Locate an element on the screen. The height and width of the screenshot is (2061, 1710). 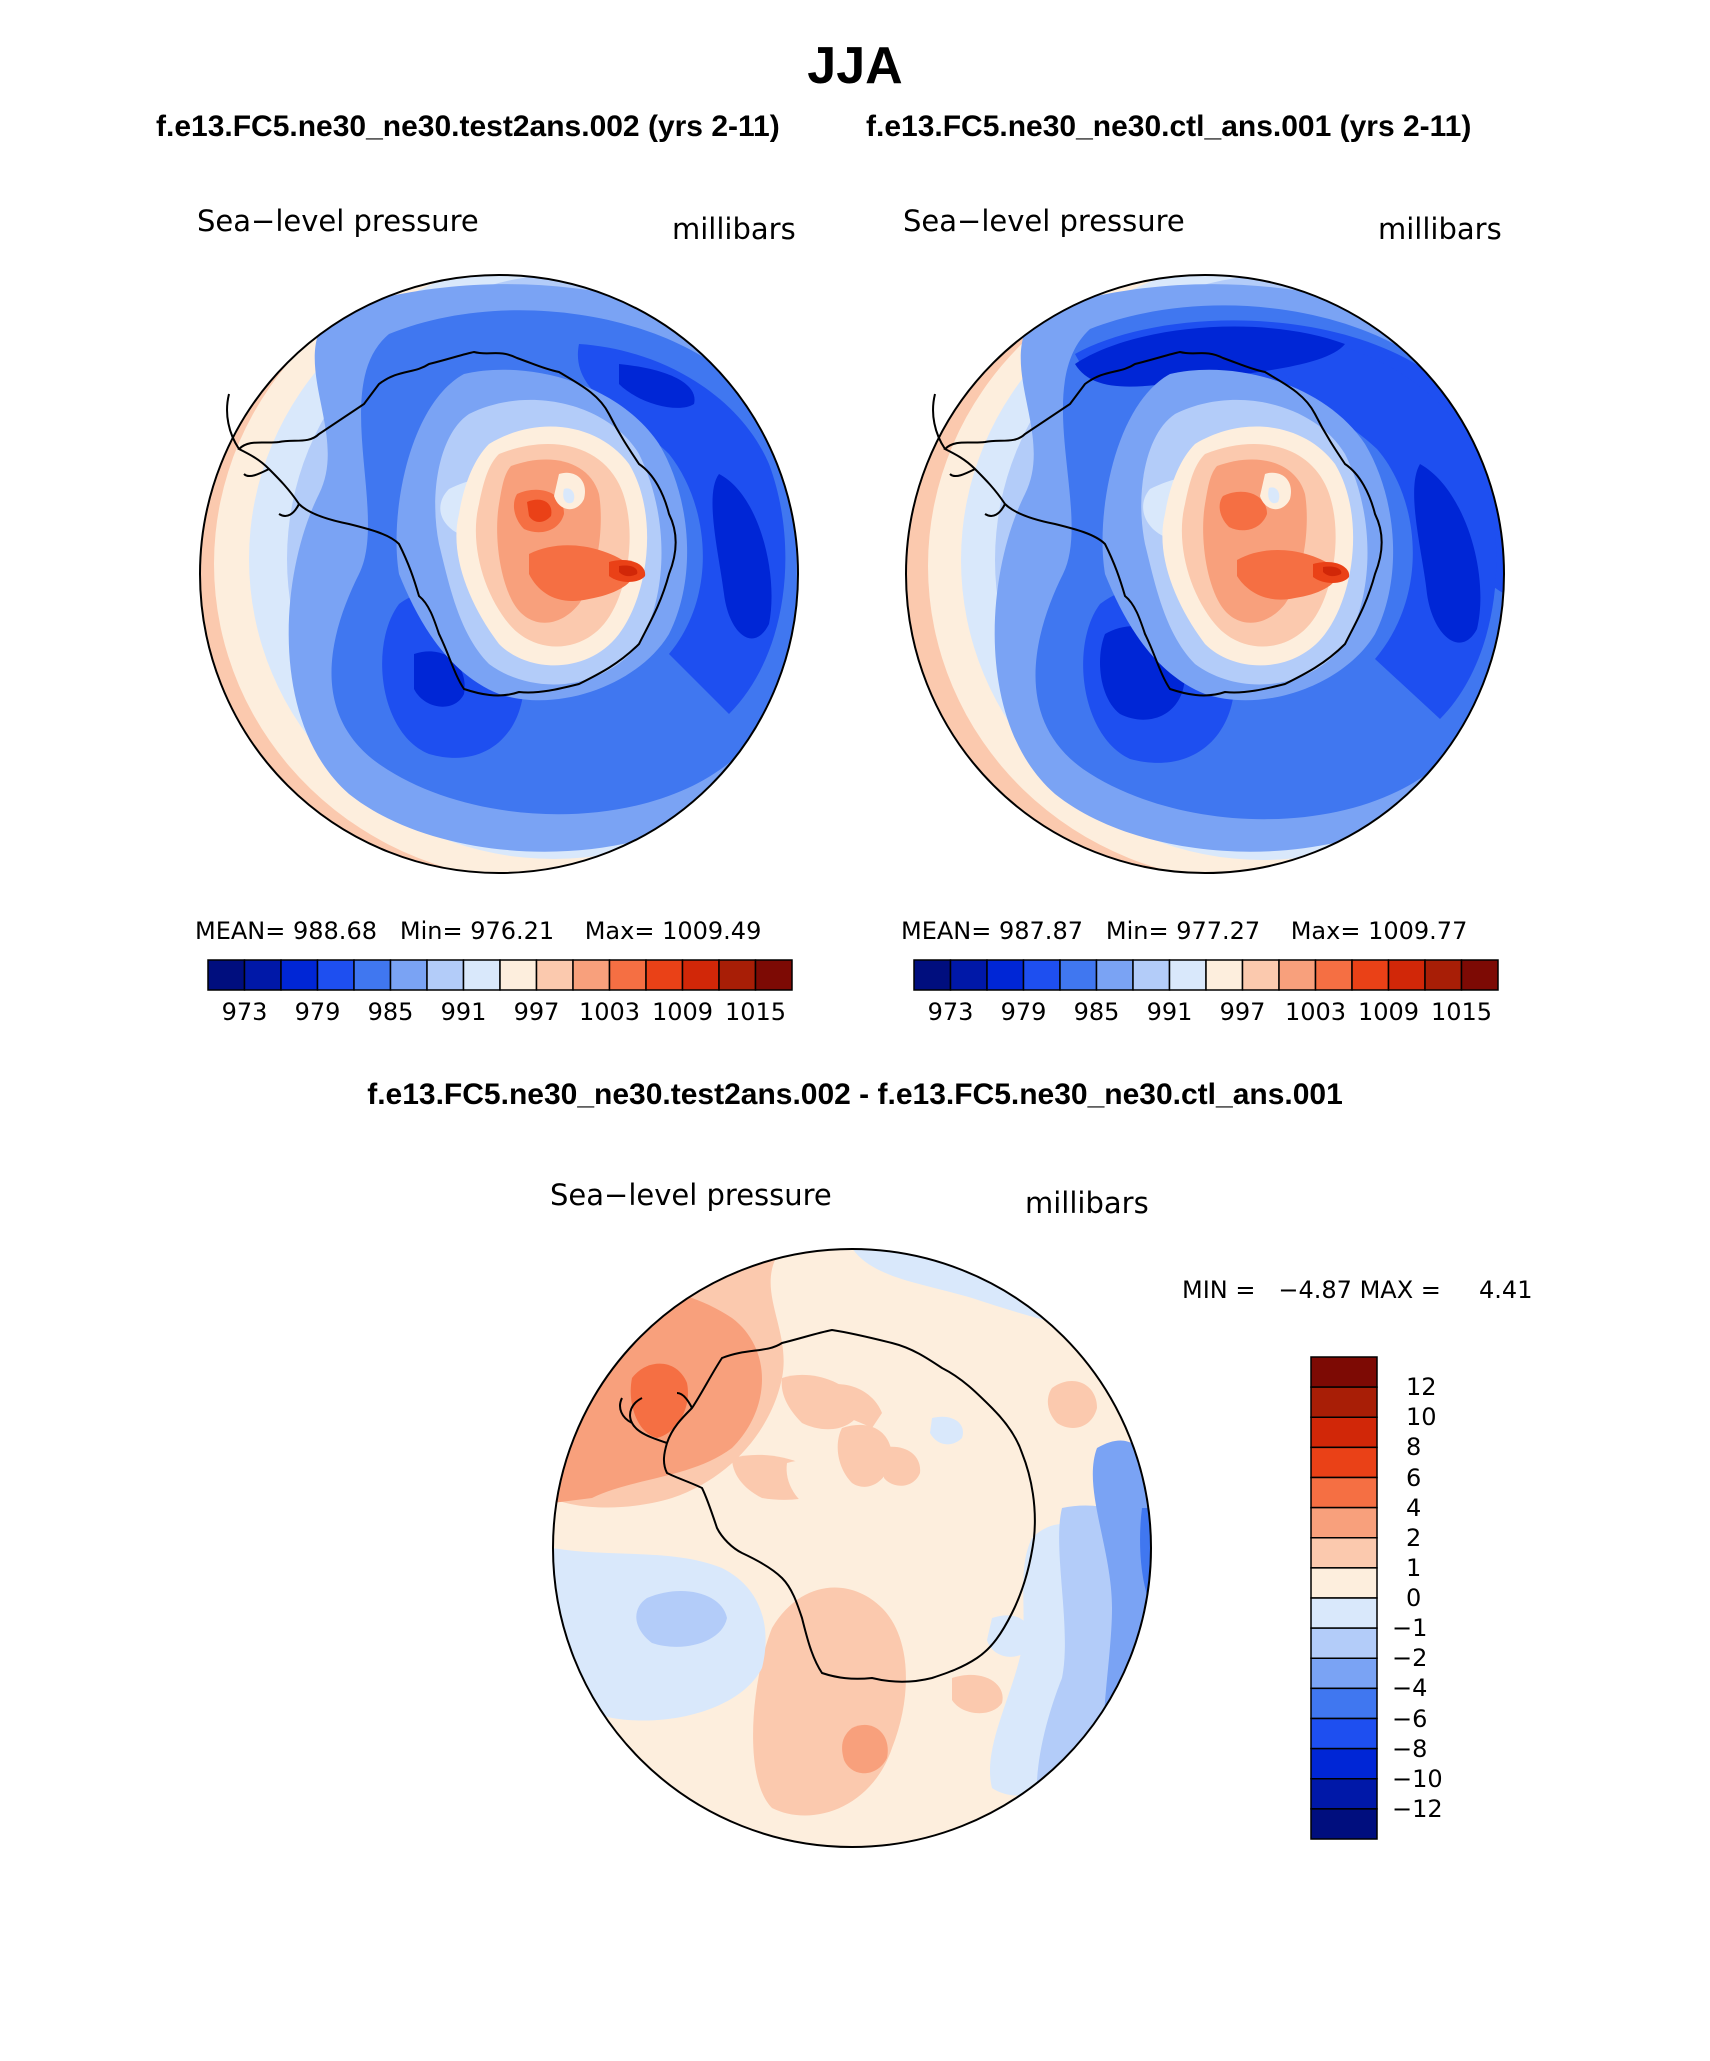
figure-title: JJA is located at coordinates (855, 66).